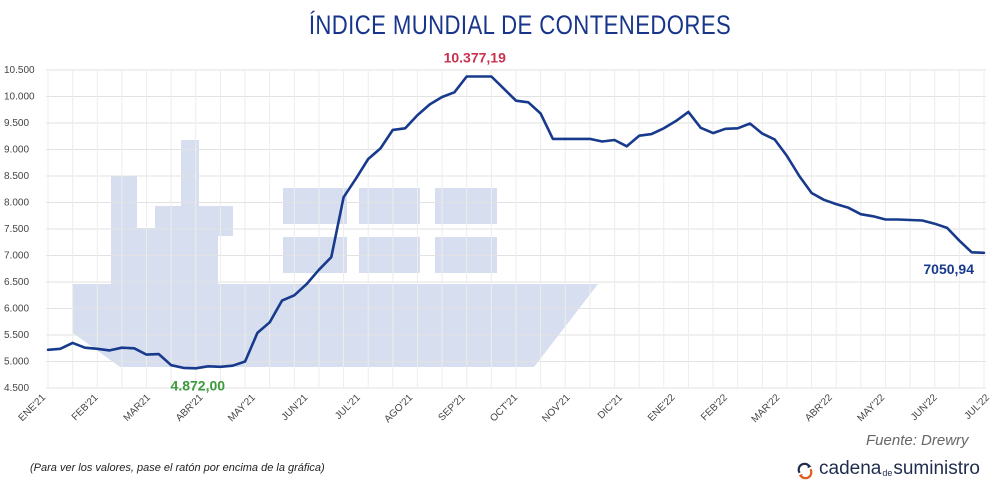  What do you see at coordinates (295, 407) in the screenshot?
I see `x-tick-label: JUN'21` at bounding box center [295, 407].